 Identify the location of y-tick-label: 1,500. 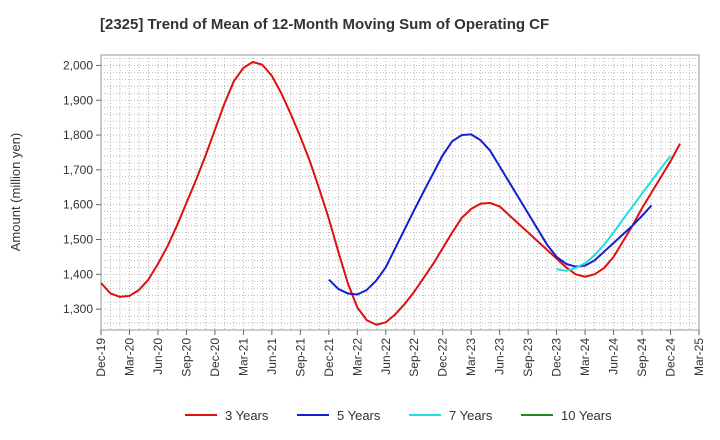
(78, 239).